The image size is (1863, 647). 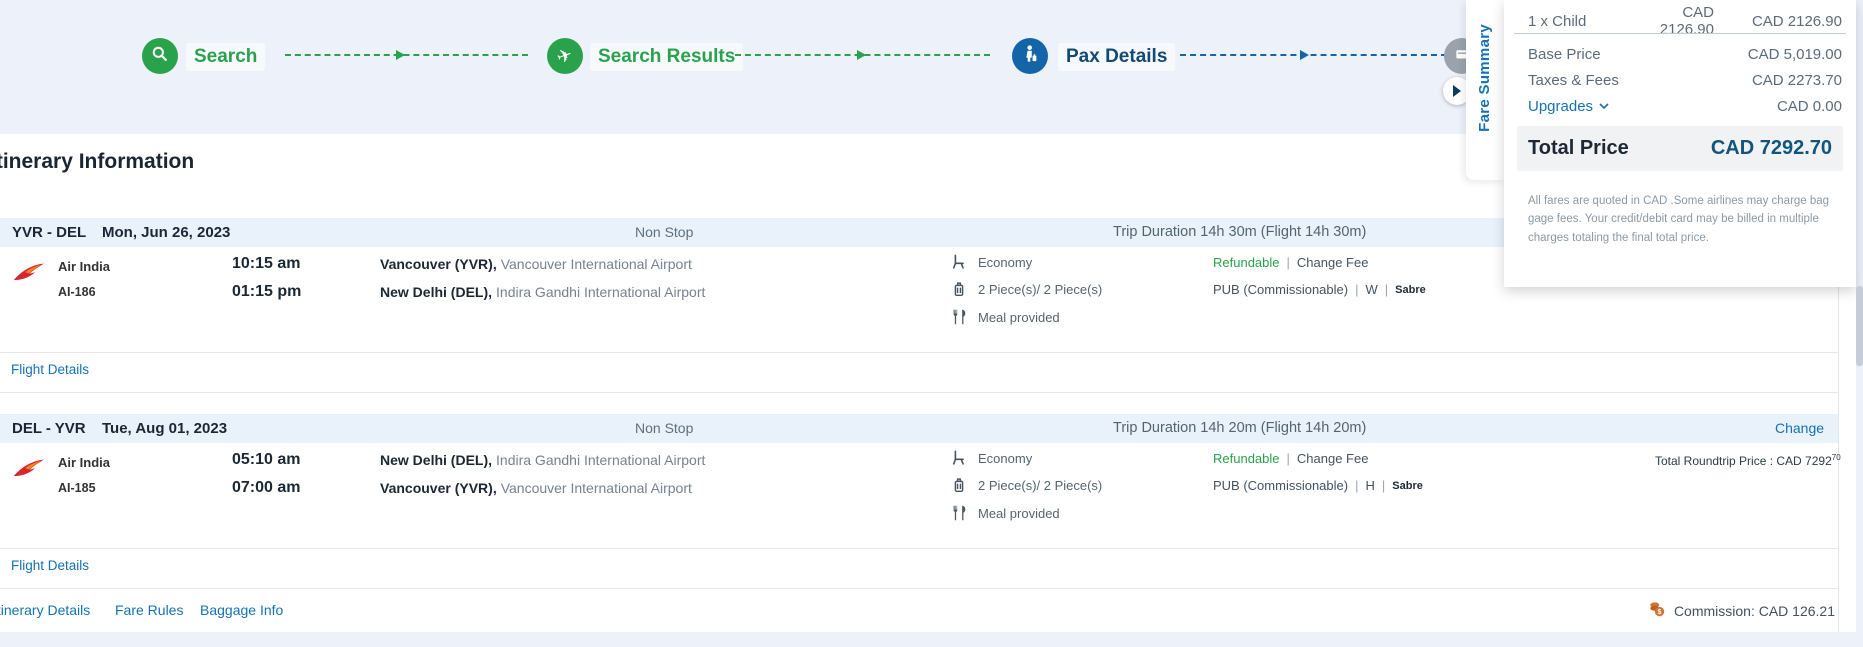 What do you see at coordinates (1800, 428) in the screenshot?
I see `segment-2-change-link: Change` at bounding box center [1800, 428].